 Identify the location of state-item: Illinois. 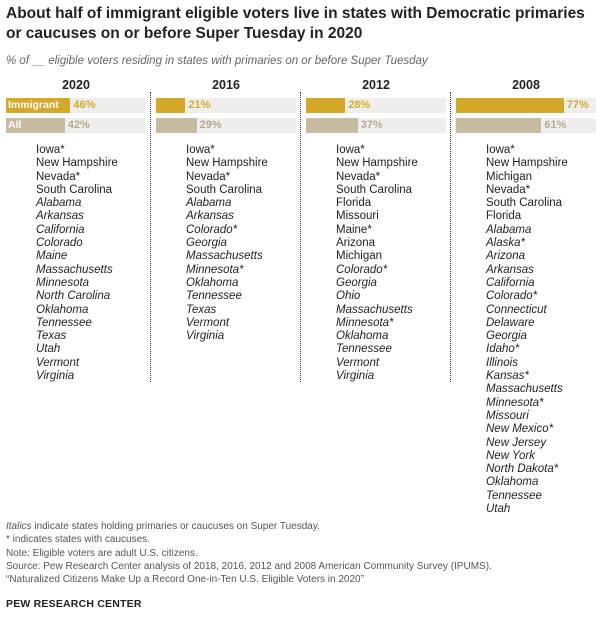
(502, 362).